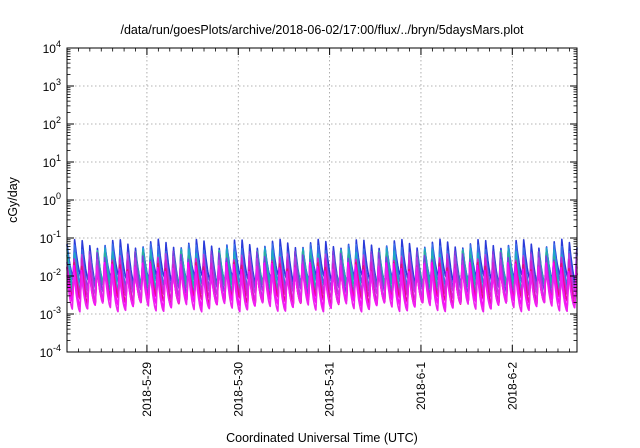 This screenshot has height=448, width=640. What do you see at coordinates (147, 389) in the screenshot?
I see `x-tick-label: 2018-5-29` at bounding box center [147, 389].